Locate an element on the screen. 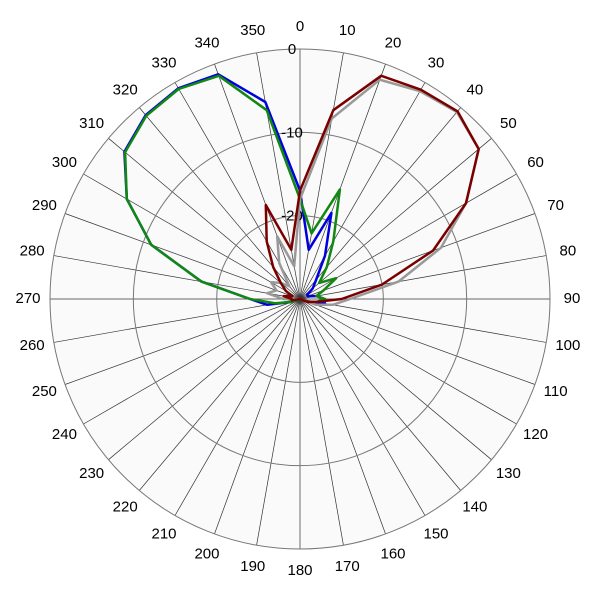 The height and width of the screenshot is (605, 600). angle-label: 150 is located at coordinates (435, 534).